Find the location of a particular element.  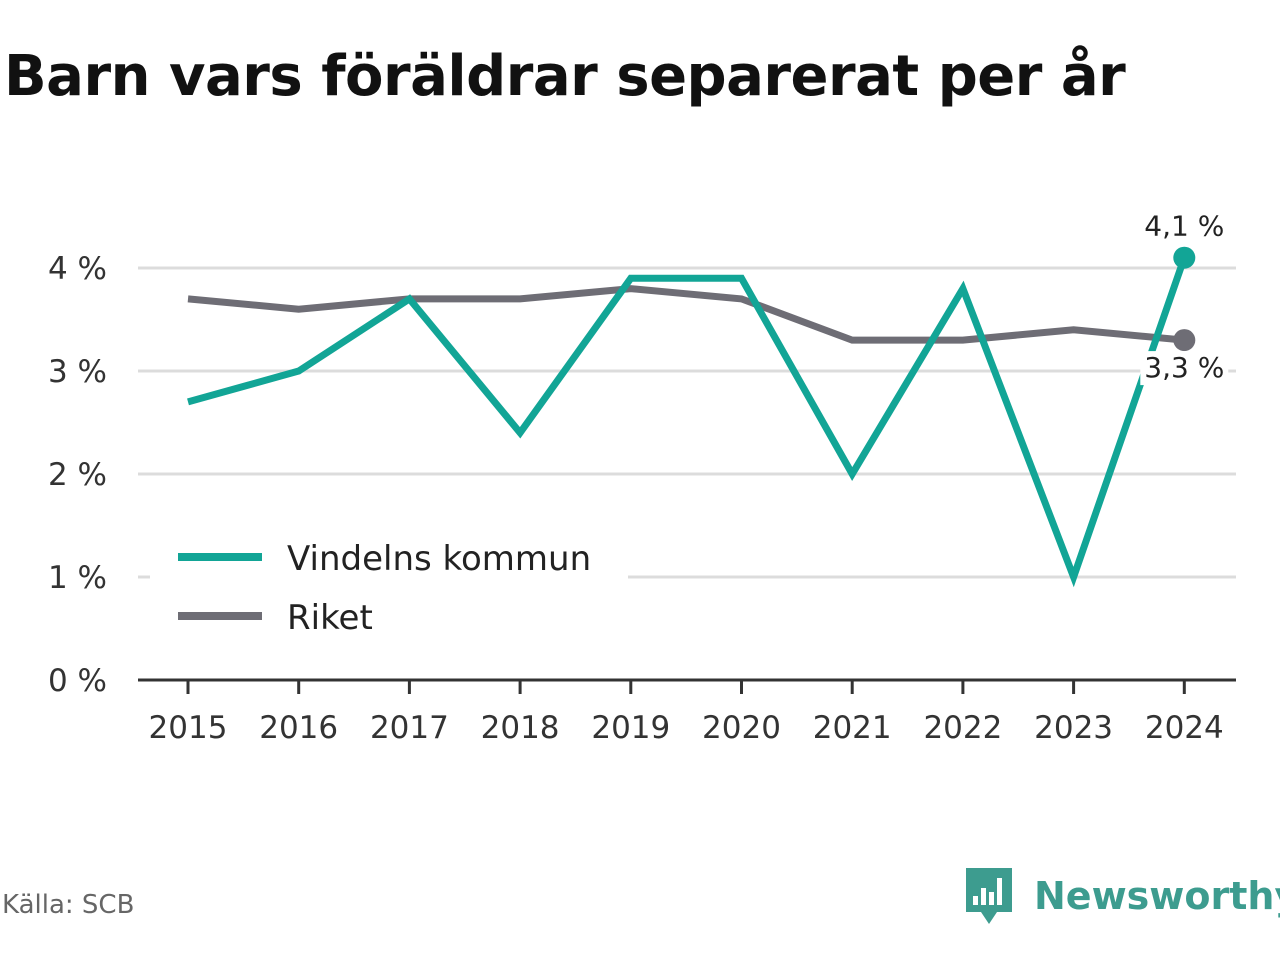

x-tick-label: 2022 is located at coordinates (962, 728).